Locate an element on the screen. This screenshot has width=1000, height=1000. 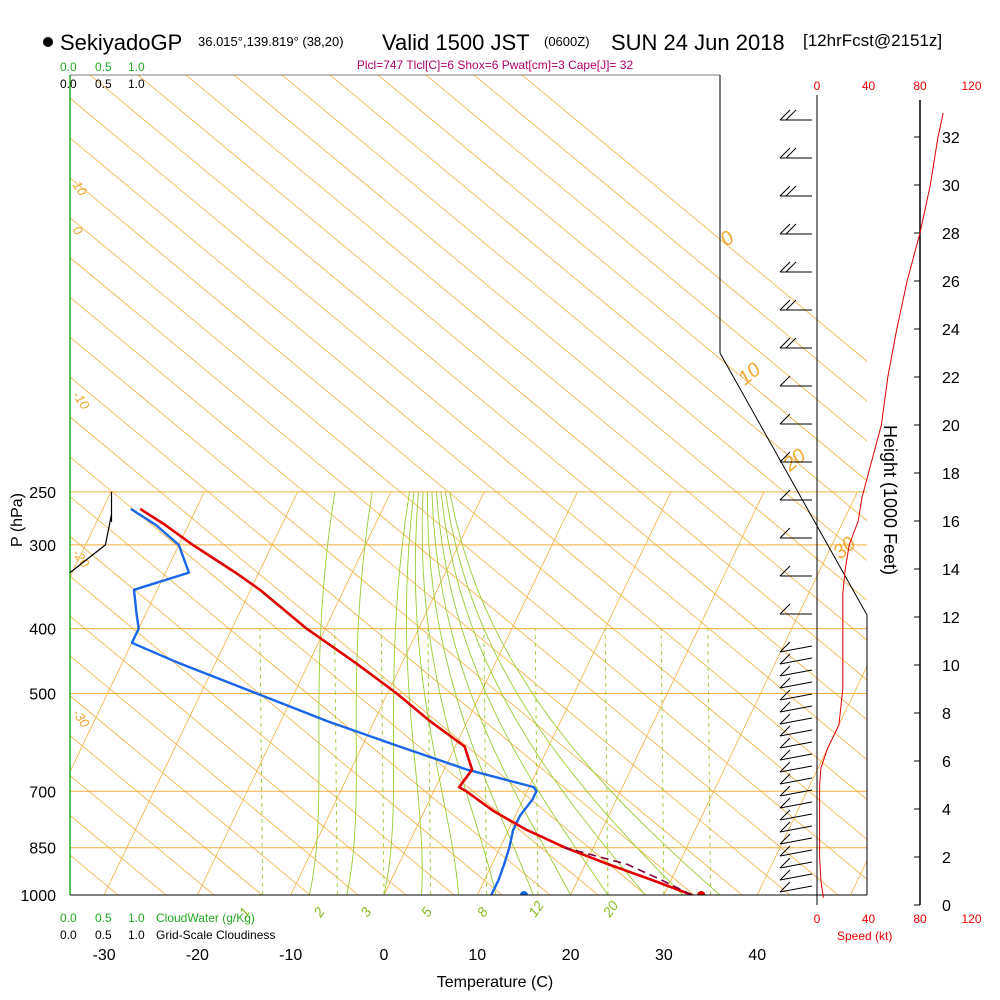
y-axis-title: P (hPa) is located at coordinates (17, 520).